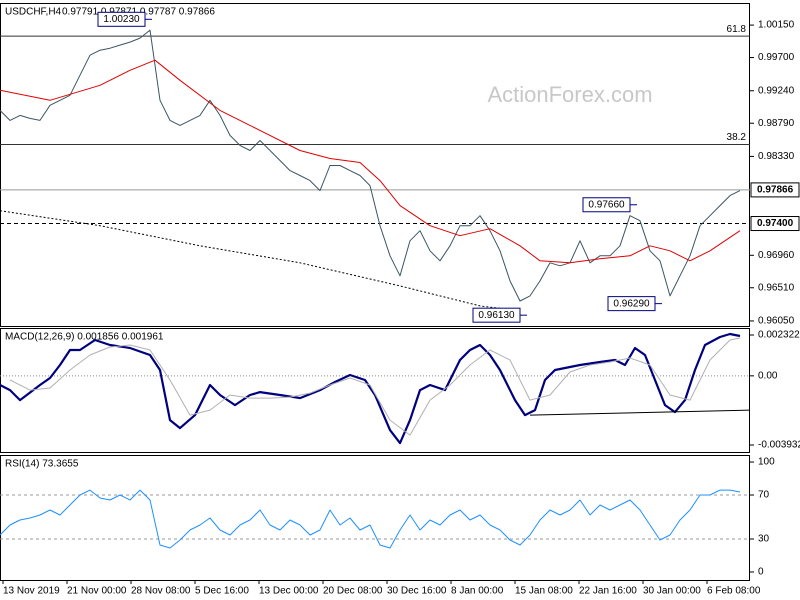  What do you see at coordinates (417, 591) in the screenshot?
I see `x-tick-label: 30 Dec 16:00` at bounding box center [417, 591].